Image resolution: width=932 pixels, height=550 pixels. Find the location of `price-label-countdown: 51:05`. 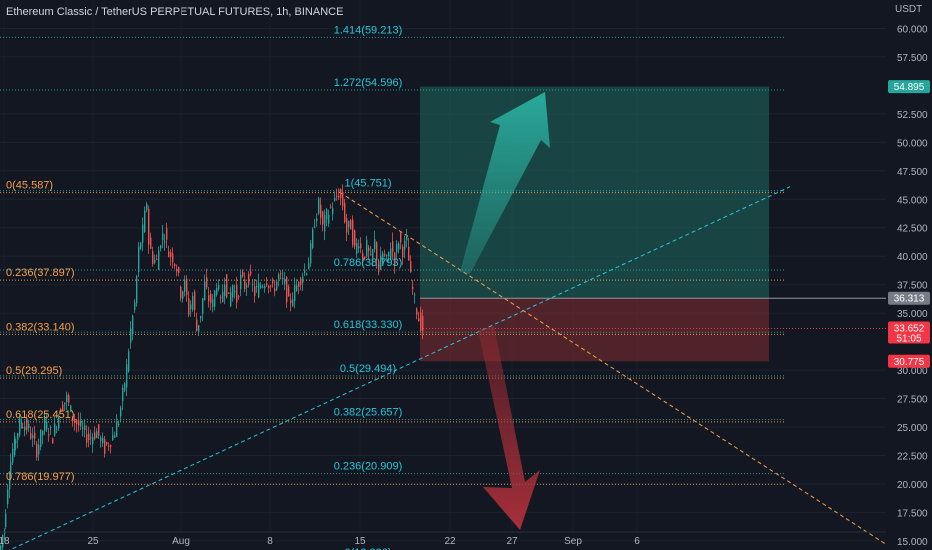

price-label-countdown: 51:05 is located at coordinates (908, 338).